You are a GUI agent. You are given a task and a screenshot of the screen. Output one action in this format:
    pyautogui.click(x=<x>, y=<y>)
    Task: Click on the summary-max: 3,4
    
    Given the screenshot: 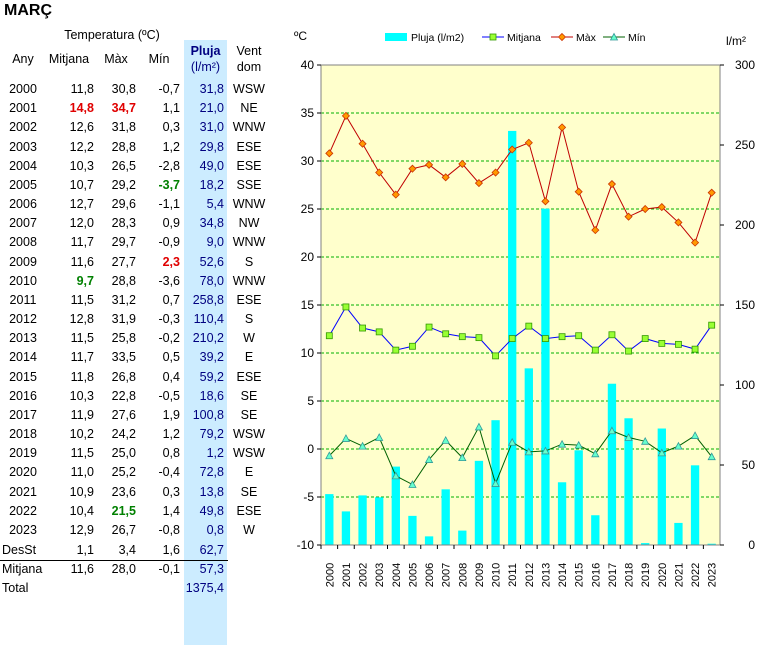 What is the action you would take?
    pyautogui.click(x=127, y=550)
    